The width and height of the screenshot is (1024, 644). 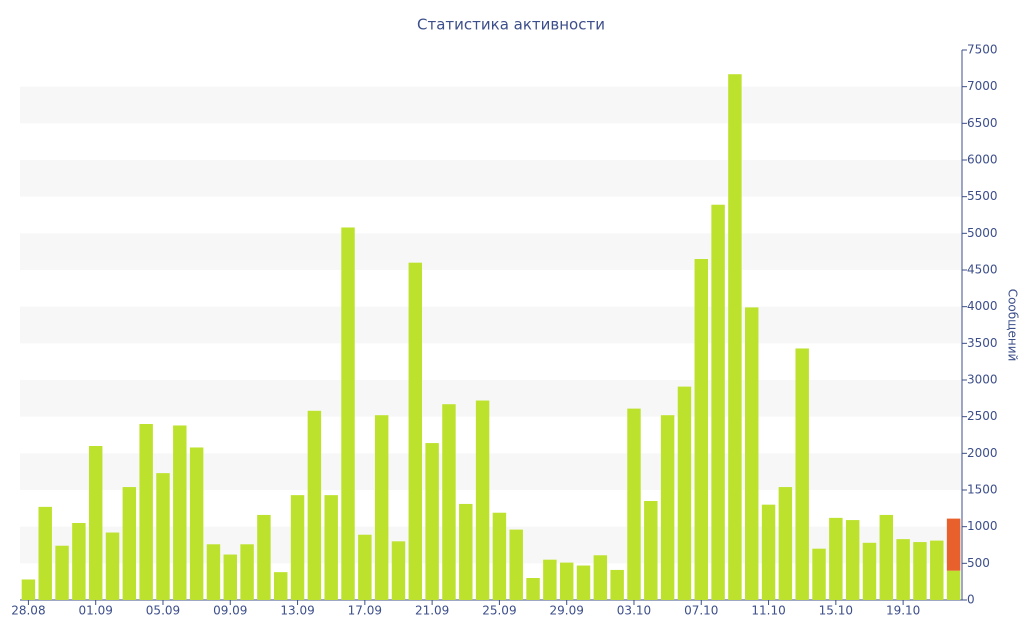 What do you see at coordinates (982, 160) in the screenshot?
I see `y-tick-label: 6000` at bounding box center [982, 160].